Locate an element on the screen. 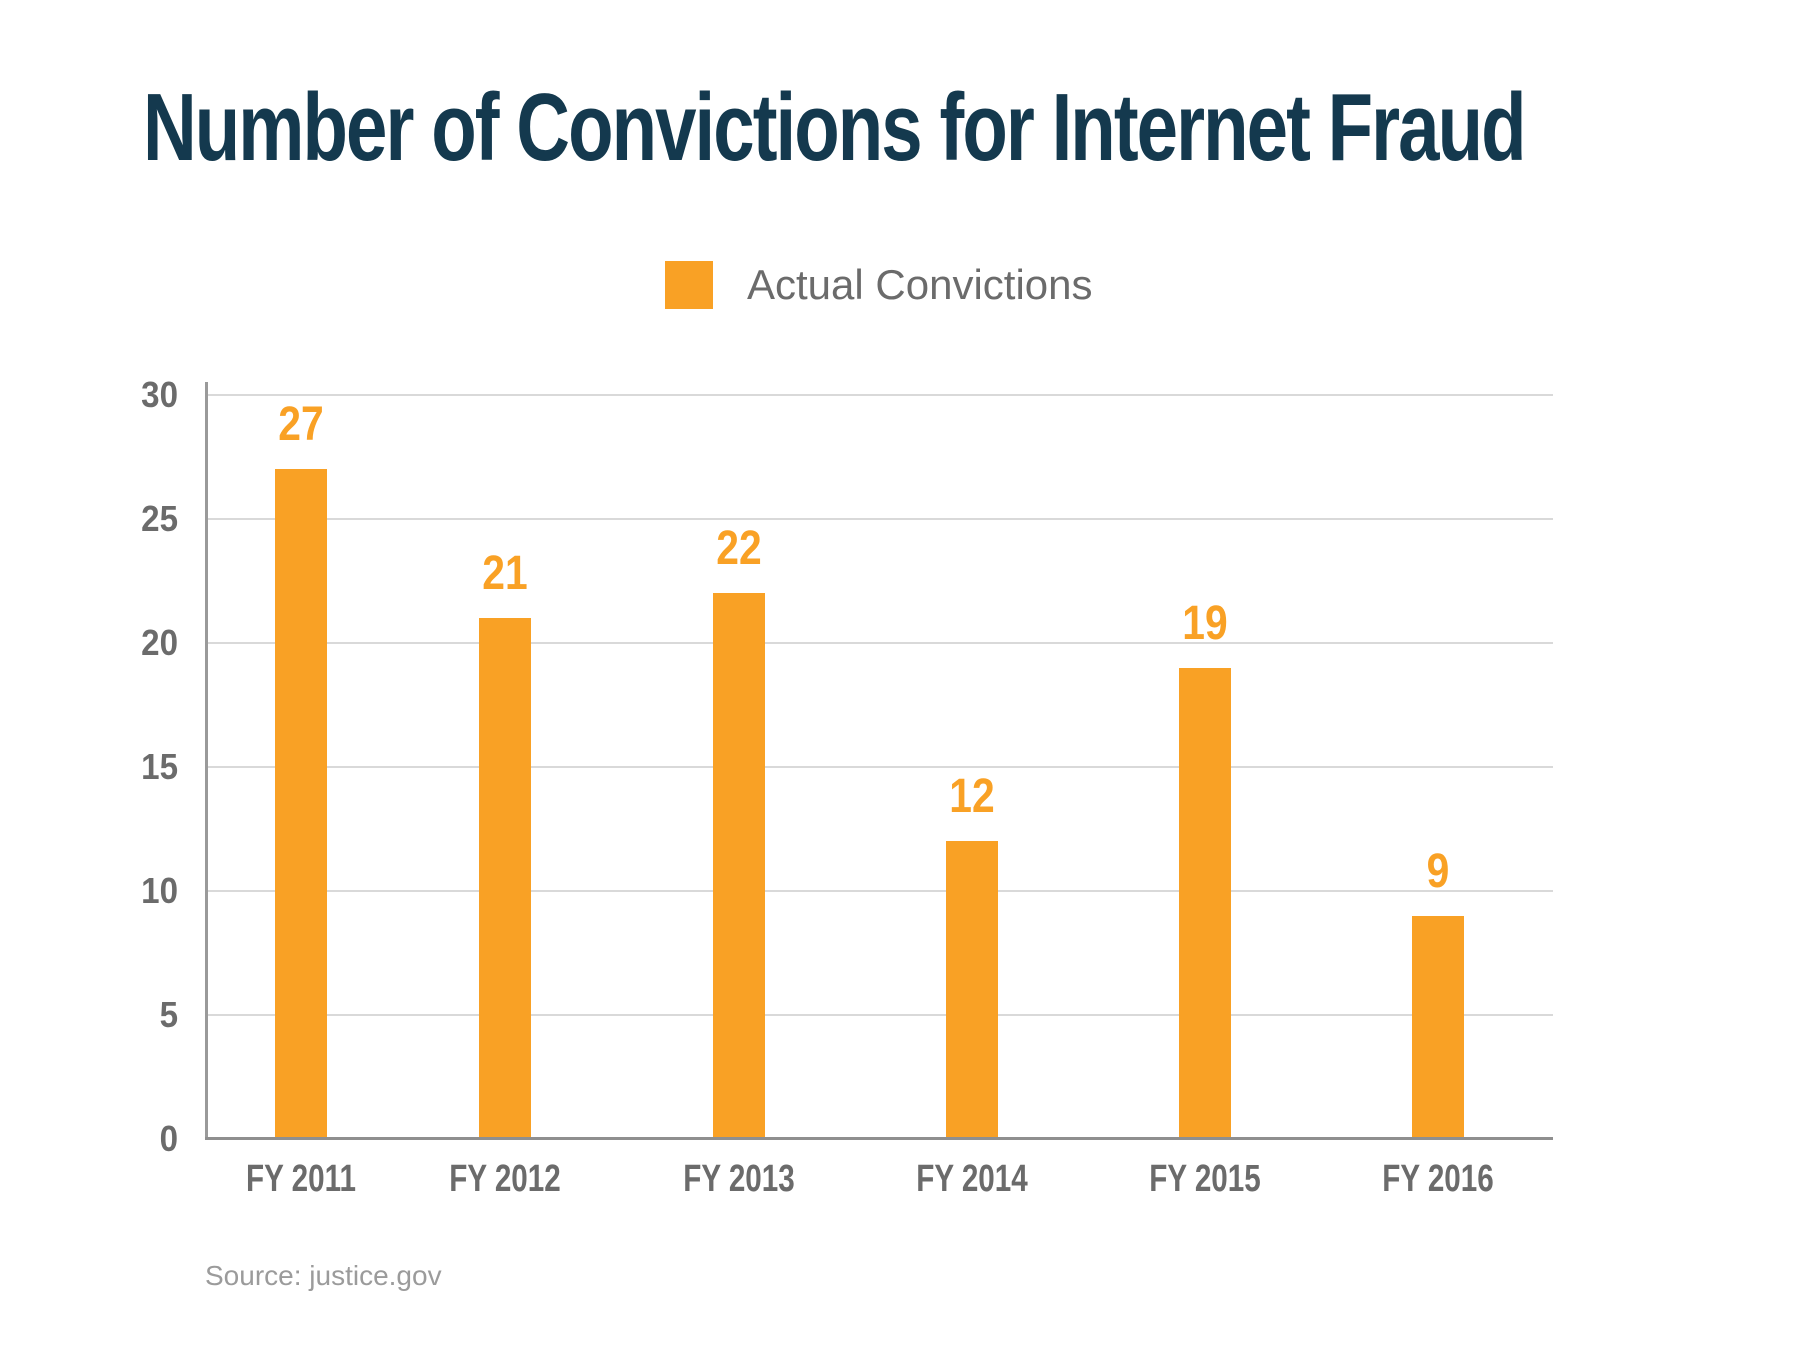  bar-value-label-fy-2013: 22 is located at coordinates (739, 549).